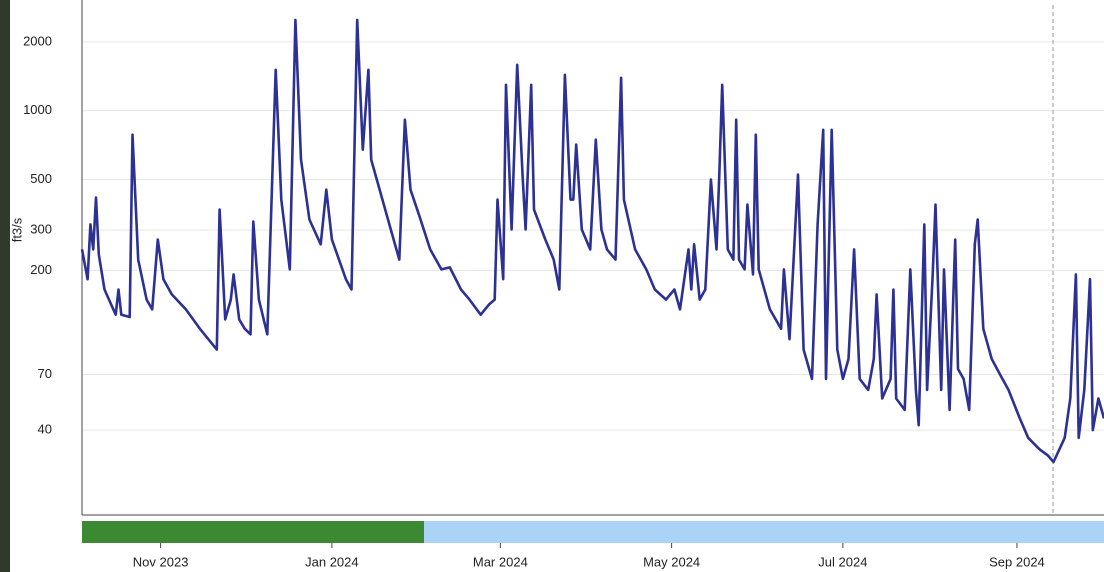  Describe the element at coordinates (764, 532) in the screenshot. I see `provisional-bar` at that location.